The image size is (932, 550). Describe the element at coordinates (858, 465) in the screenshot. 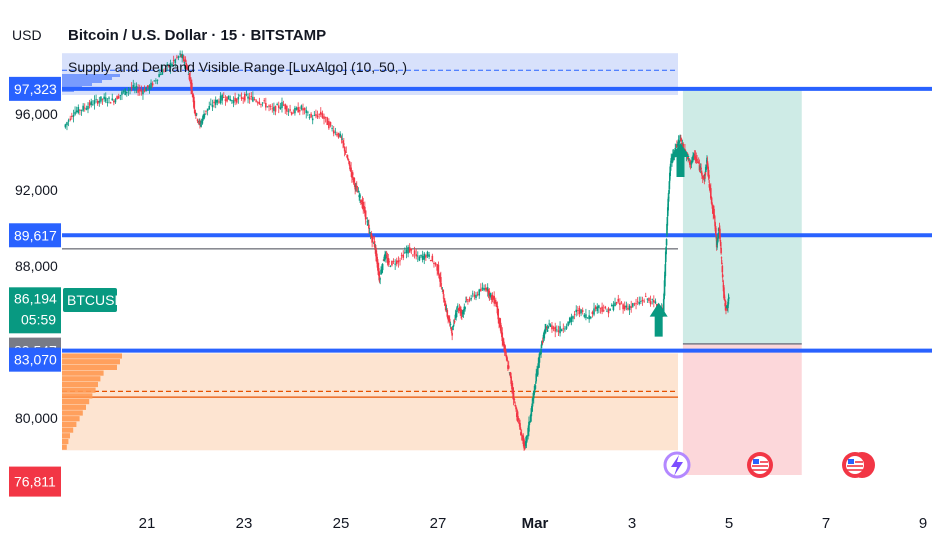

I see `us-flag-events-icon` at that location.